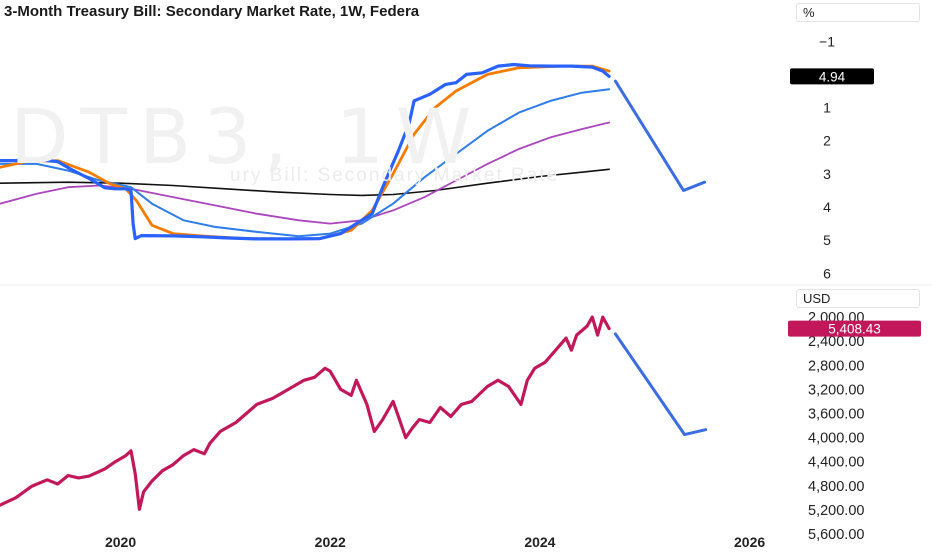 The width and height of the screenshot is (932, 555). Describe the element at coordinates (827, 41) in the screenshot. I see `y-tick-label: −1` at that location.